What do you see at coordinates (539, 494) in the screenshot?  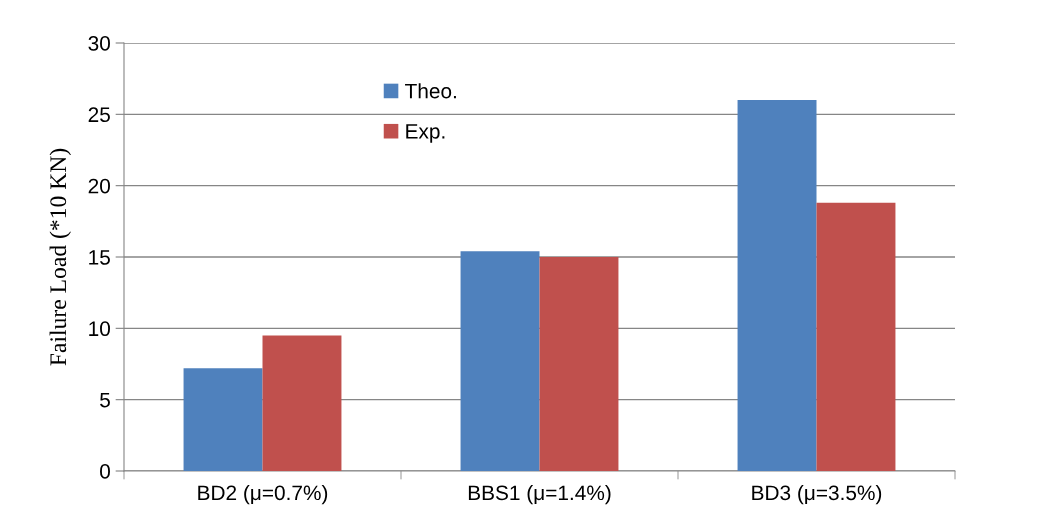 I see `x-tick-label: BBS1 (μ=1.4%)` at bounding box center [539, 494].